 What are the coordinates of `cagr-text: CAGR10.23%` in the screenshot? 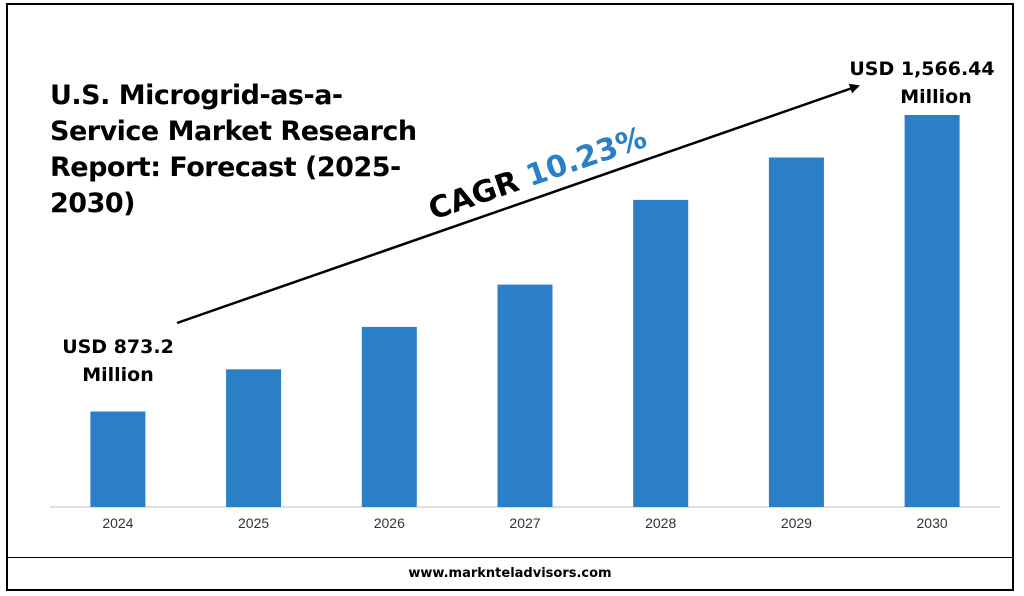 It's located at (537, 173).